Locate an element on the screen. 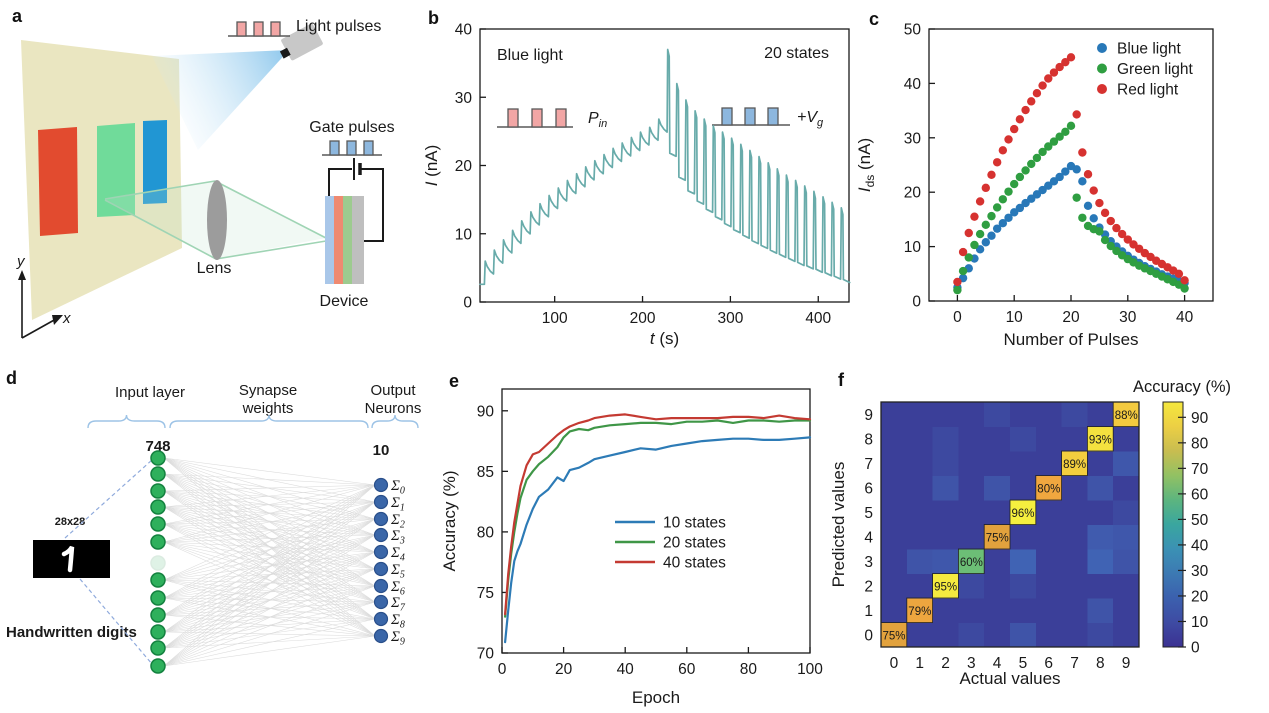 The height and width of the screenshot is (713, 1269). svg-text: 300 is located at coordinates (730, 318).